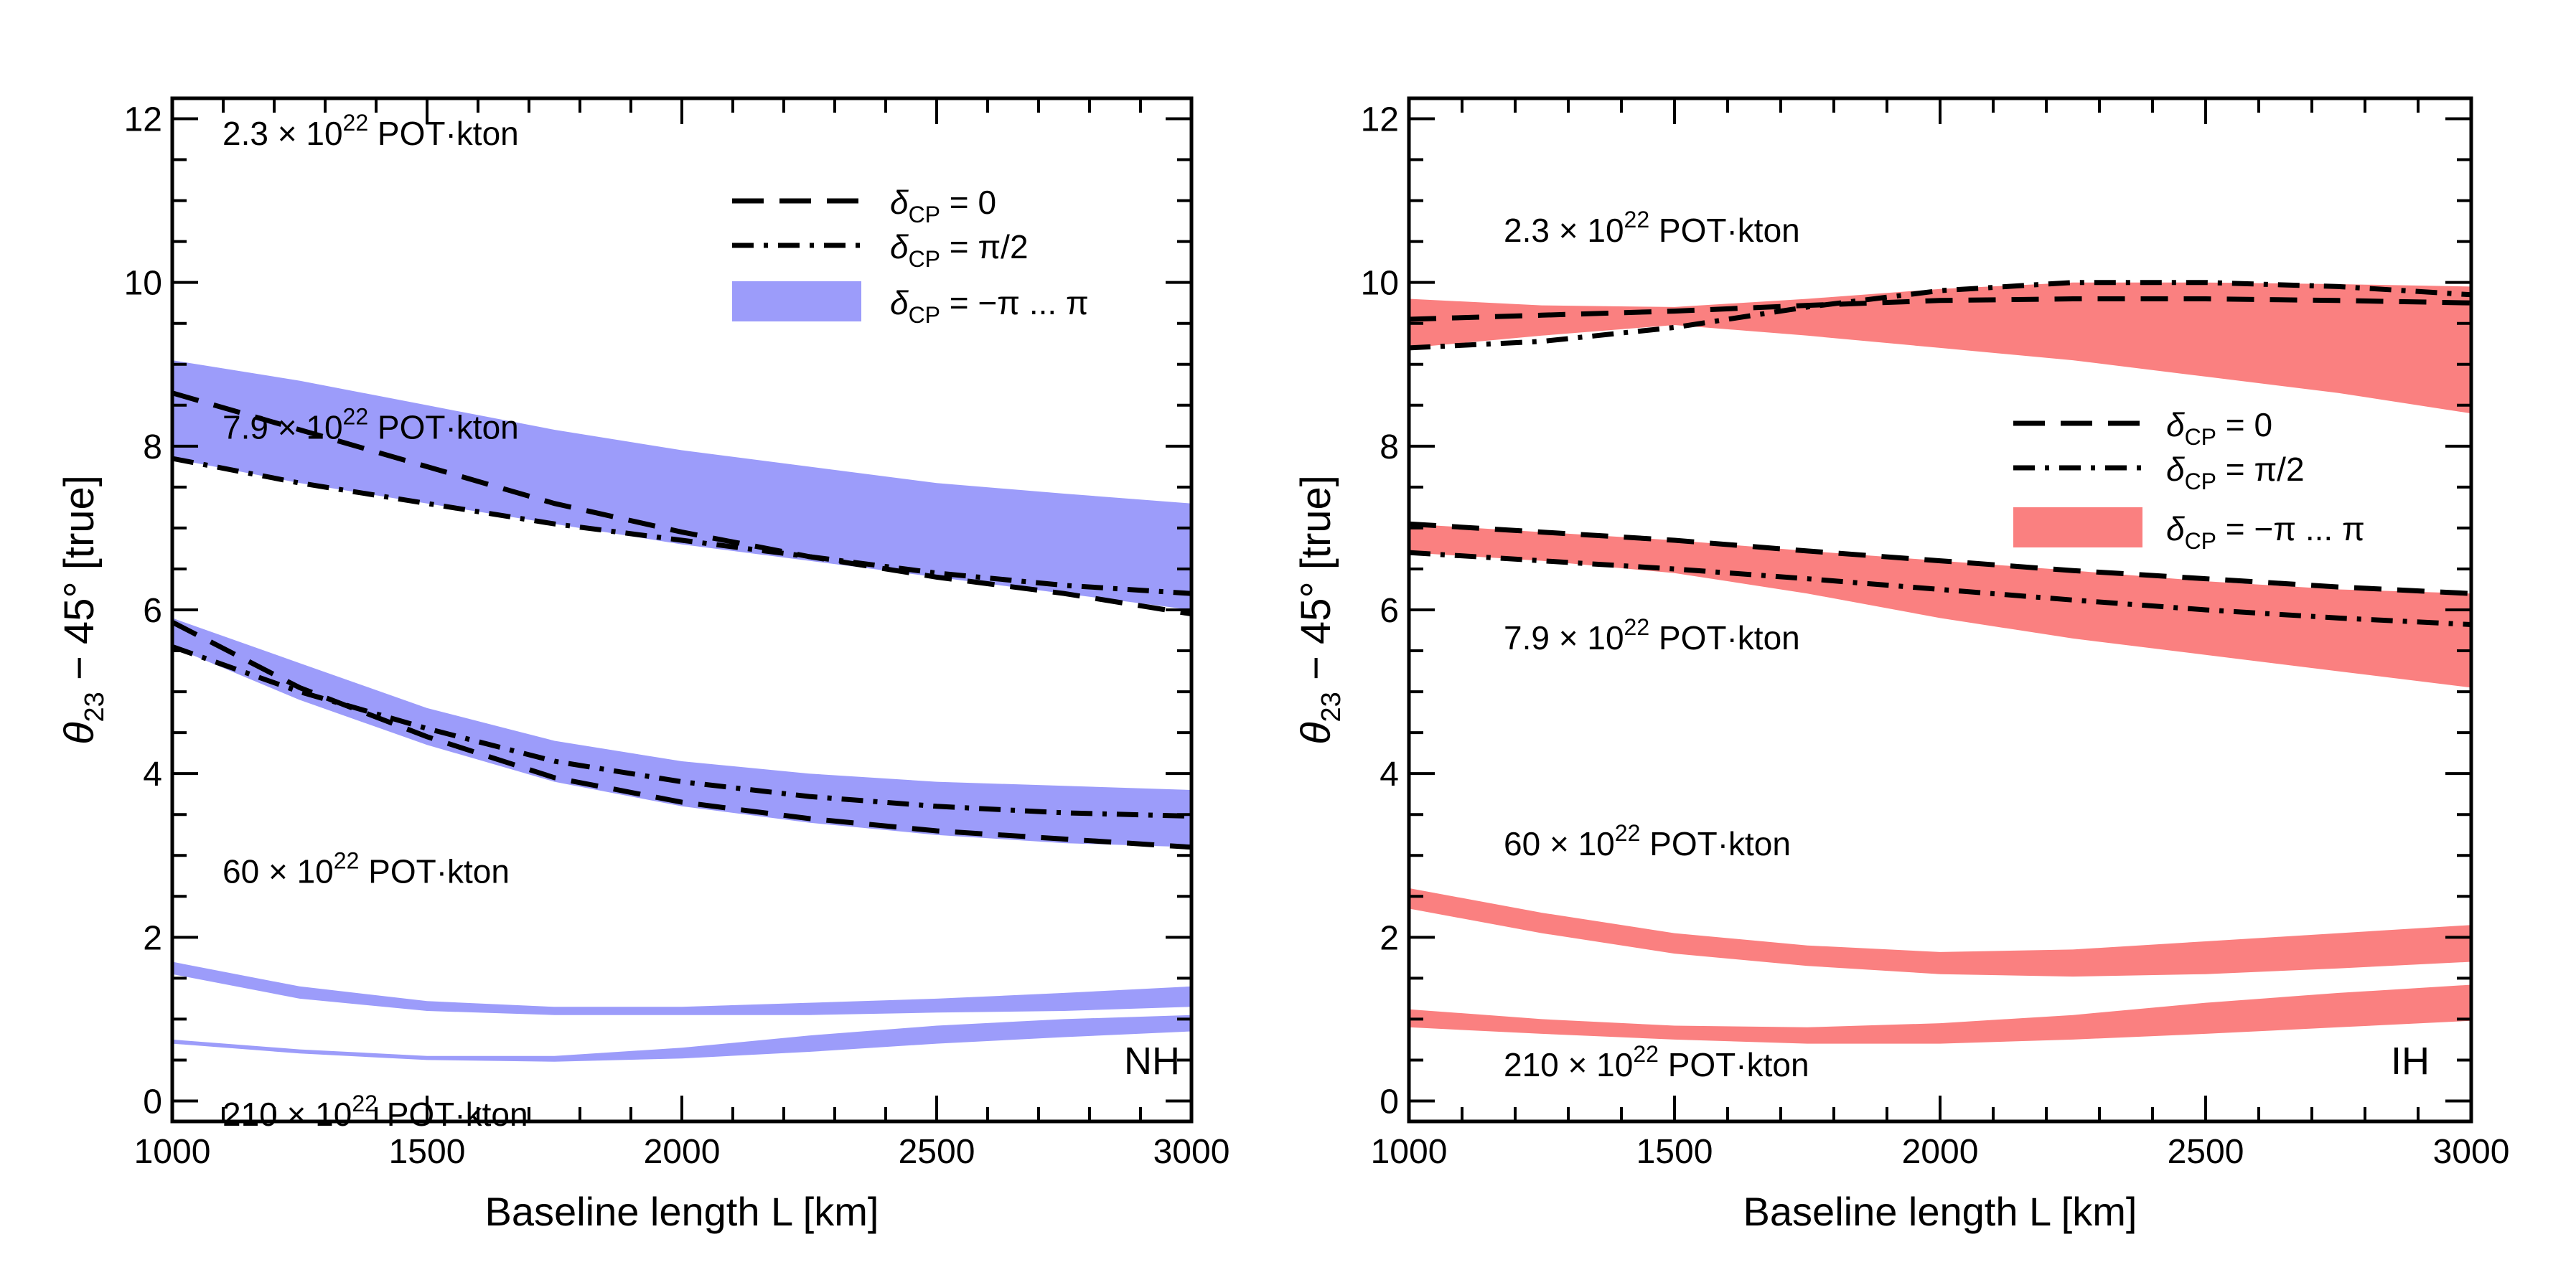 This screenshot has height=1280, width=2576. Describe the element at coordinates (1380, 284) in the screenshot. I see `ih-y-tick-label: 10` at that location.